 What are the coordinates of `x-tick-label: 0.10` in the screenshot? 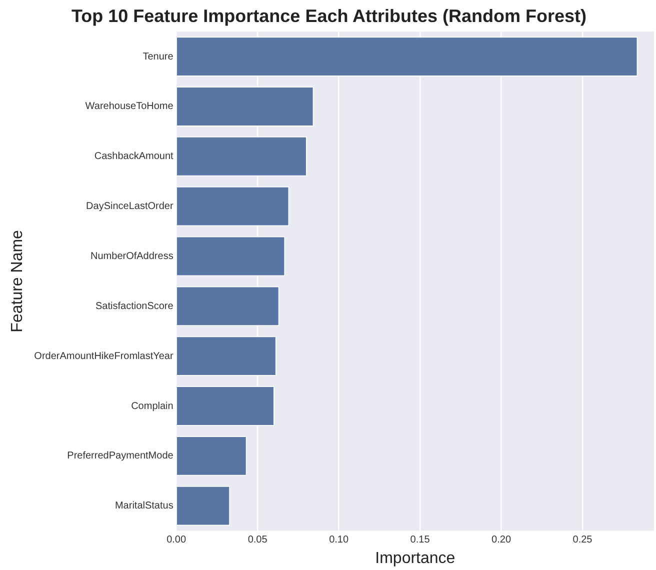 It's located at (339, 540).